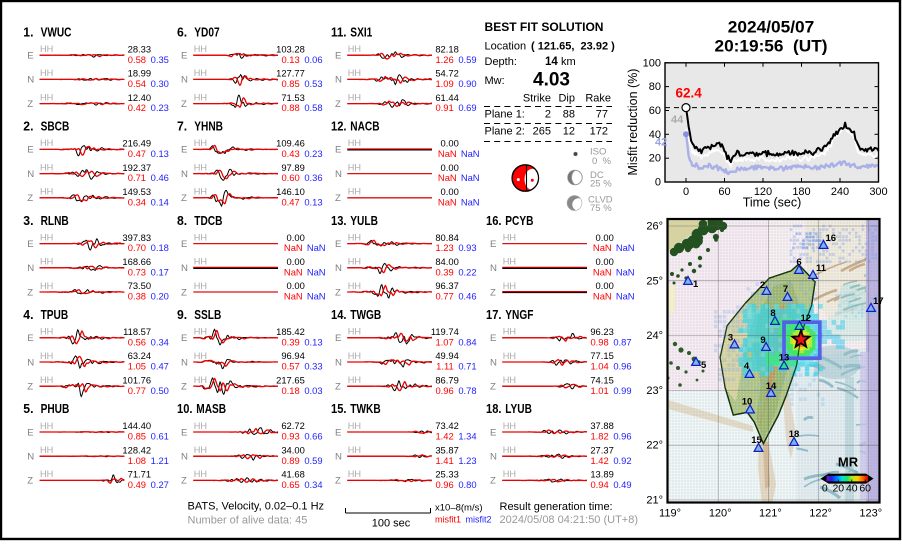 The width and height of the screenshot is (902, 546). What do you see at coordinates (290, 484) in the screenshot?
I see `svg-text: 0.65` at bounding box center [290, 484].